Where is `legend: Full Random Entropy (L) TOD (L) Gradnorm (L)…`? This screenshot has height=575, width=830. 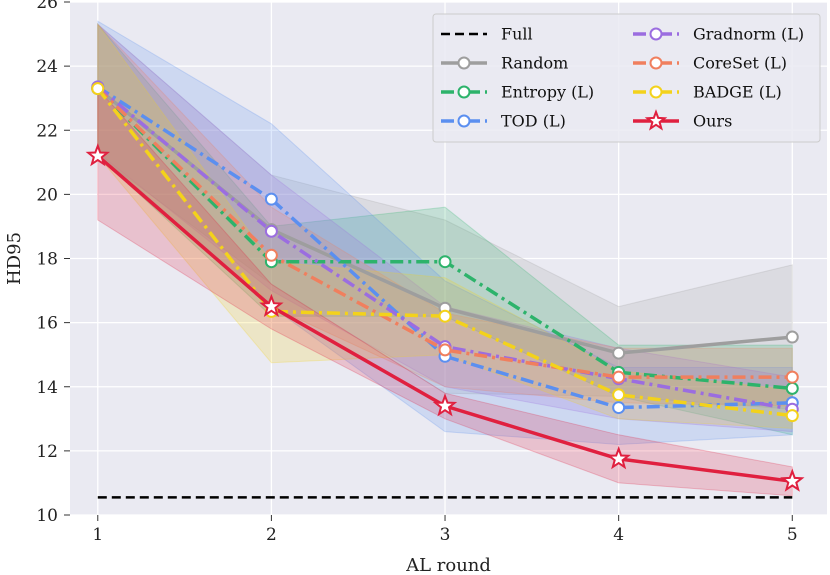 legend: Full Random Entropy (L) TOD (L) Gradnorm (L)… is located at coordinates (626, 78).